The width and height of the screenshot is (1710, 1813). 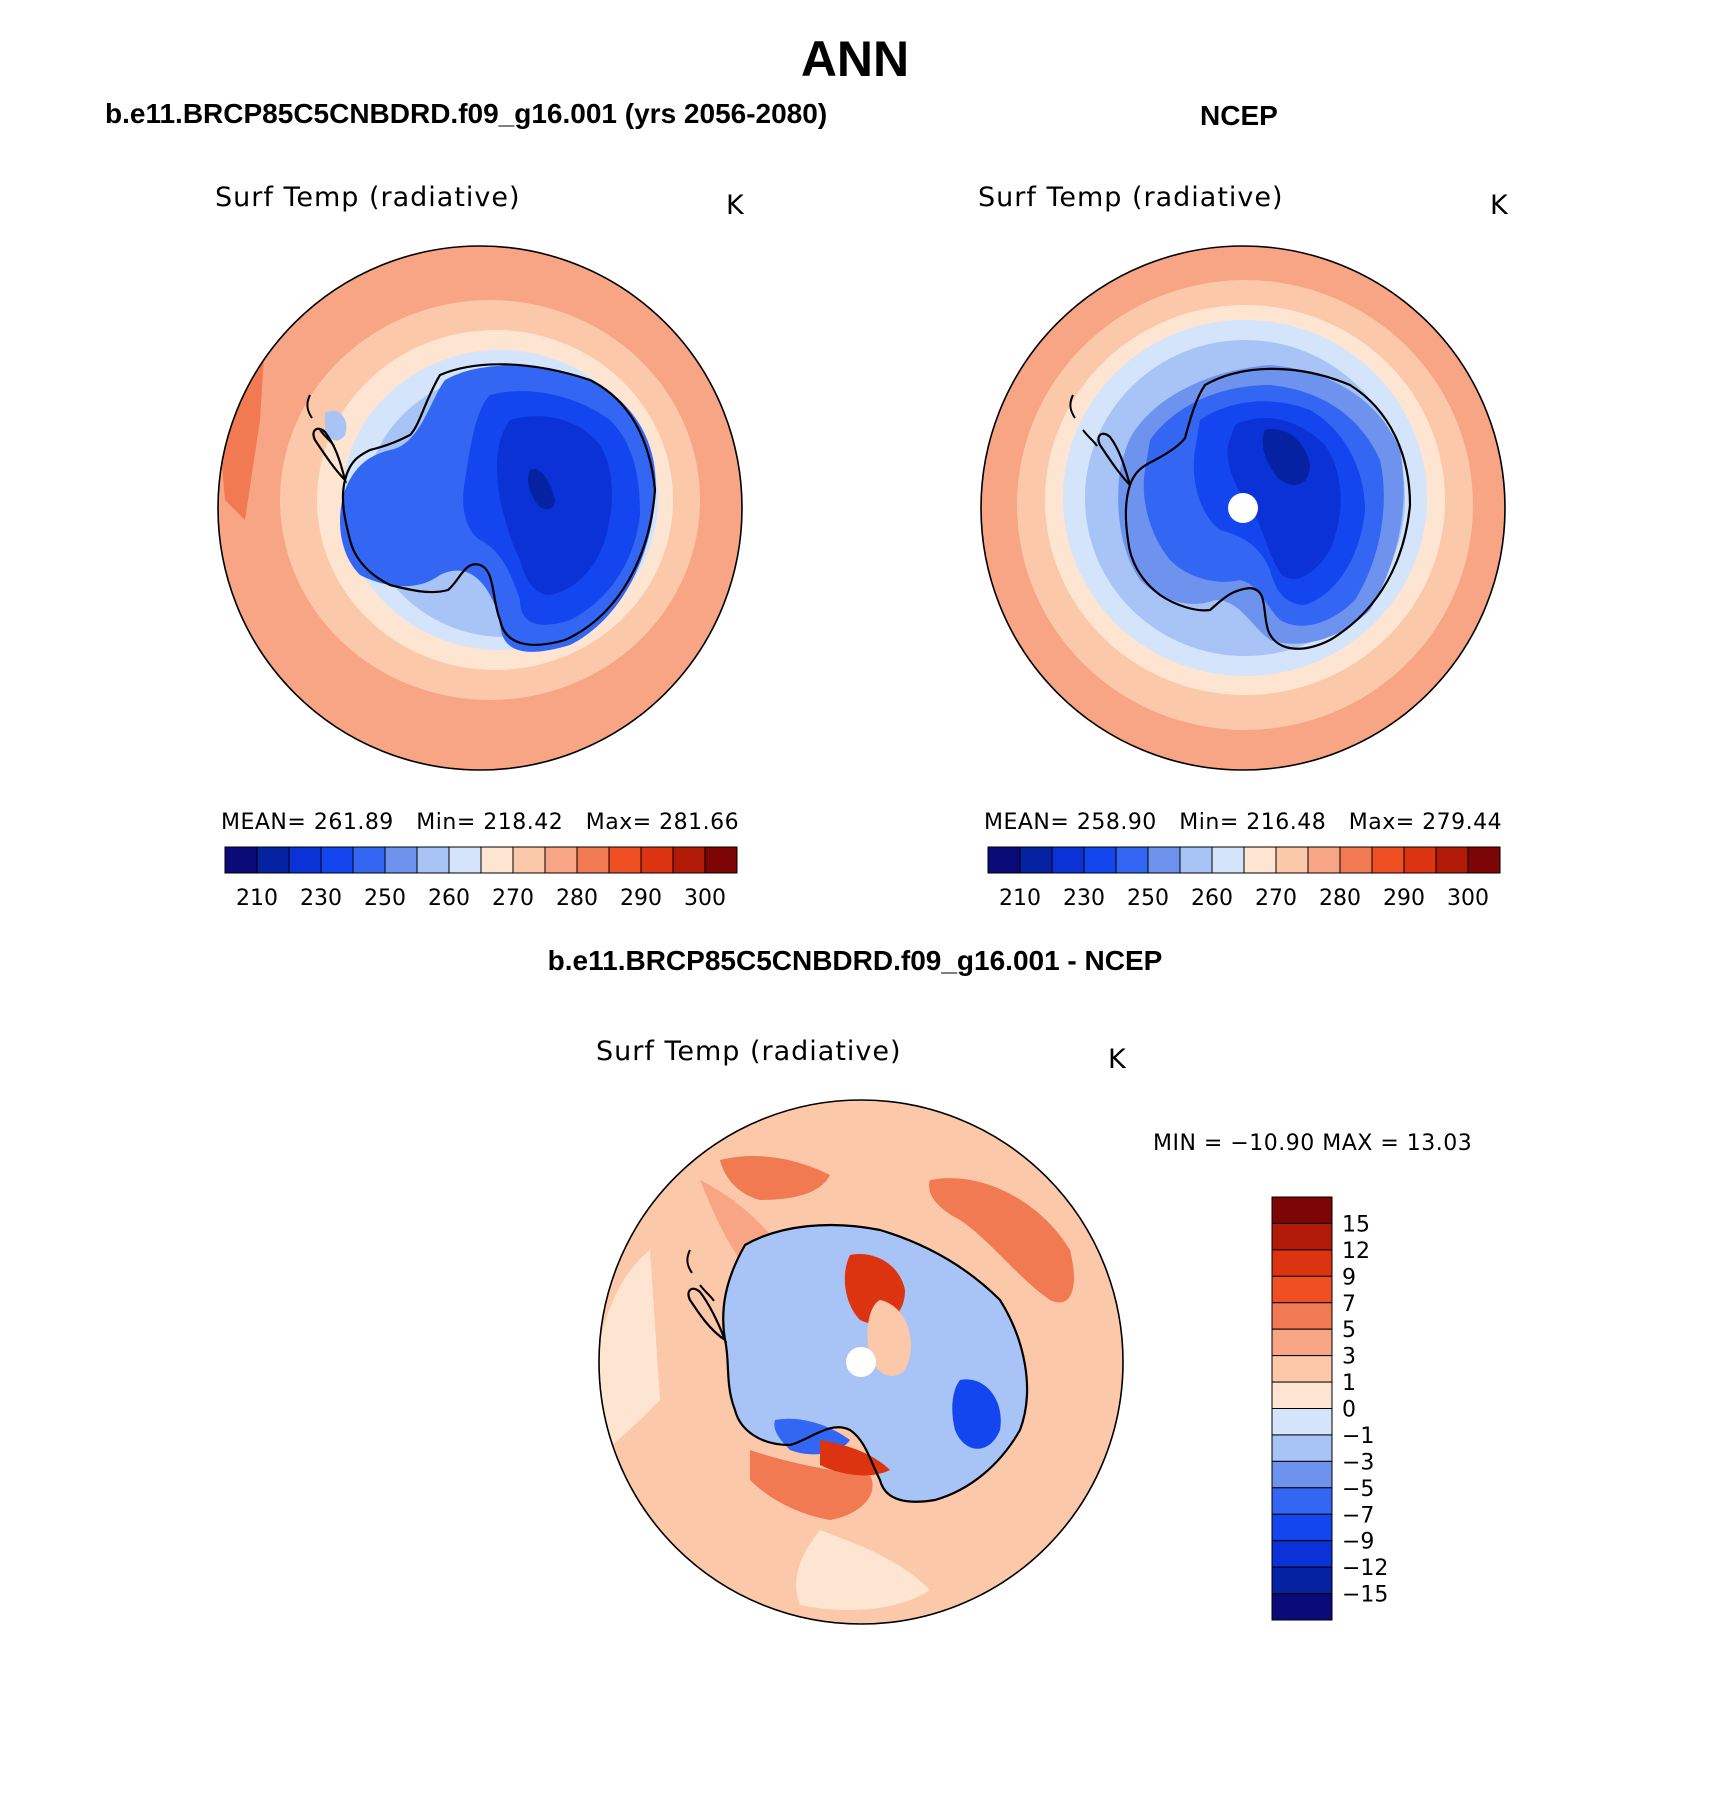 What do you see at coordinates (1468, 898) in the screenshot?
I see `right-colorbar-tick-label: 300` at bounding box center [1468, 898].